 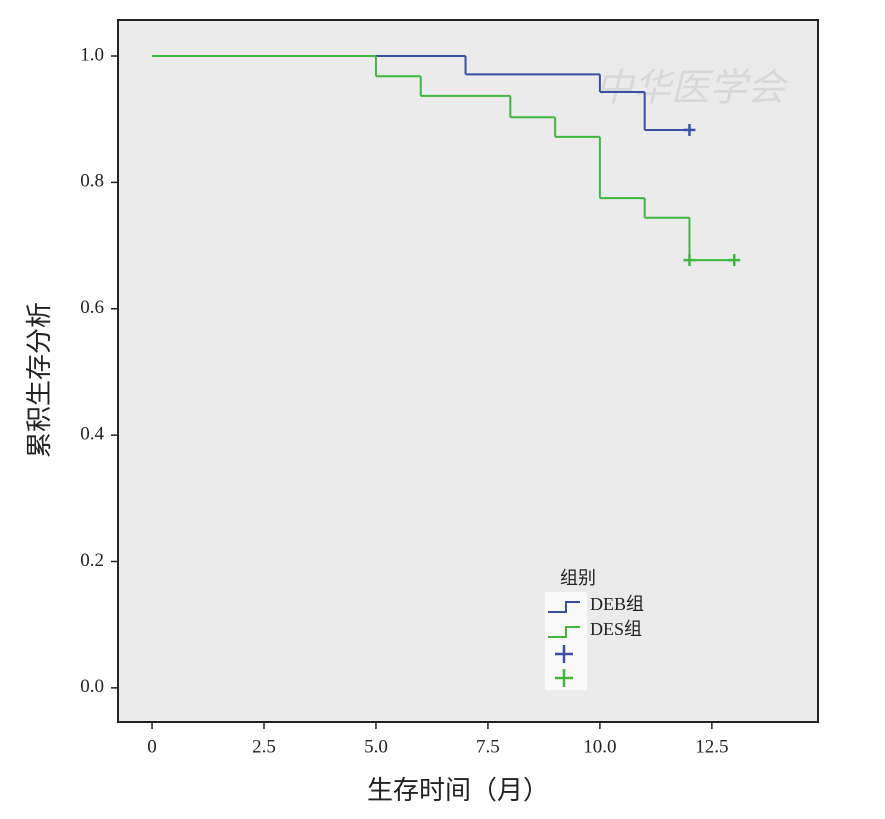 What do you see at coordinates (692, 89) in the screenshot?
I see `watermark: 中华医学会` at bounding box center [692, 89].